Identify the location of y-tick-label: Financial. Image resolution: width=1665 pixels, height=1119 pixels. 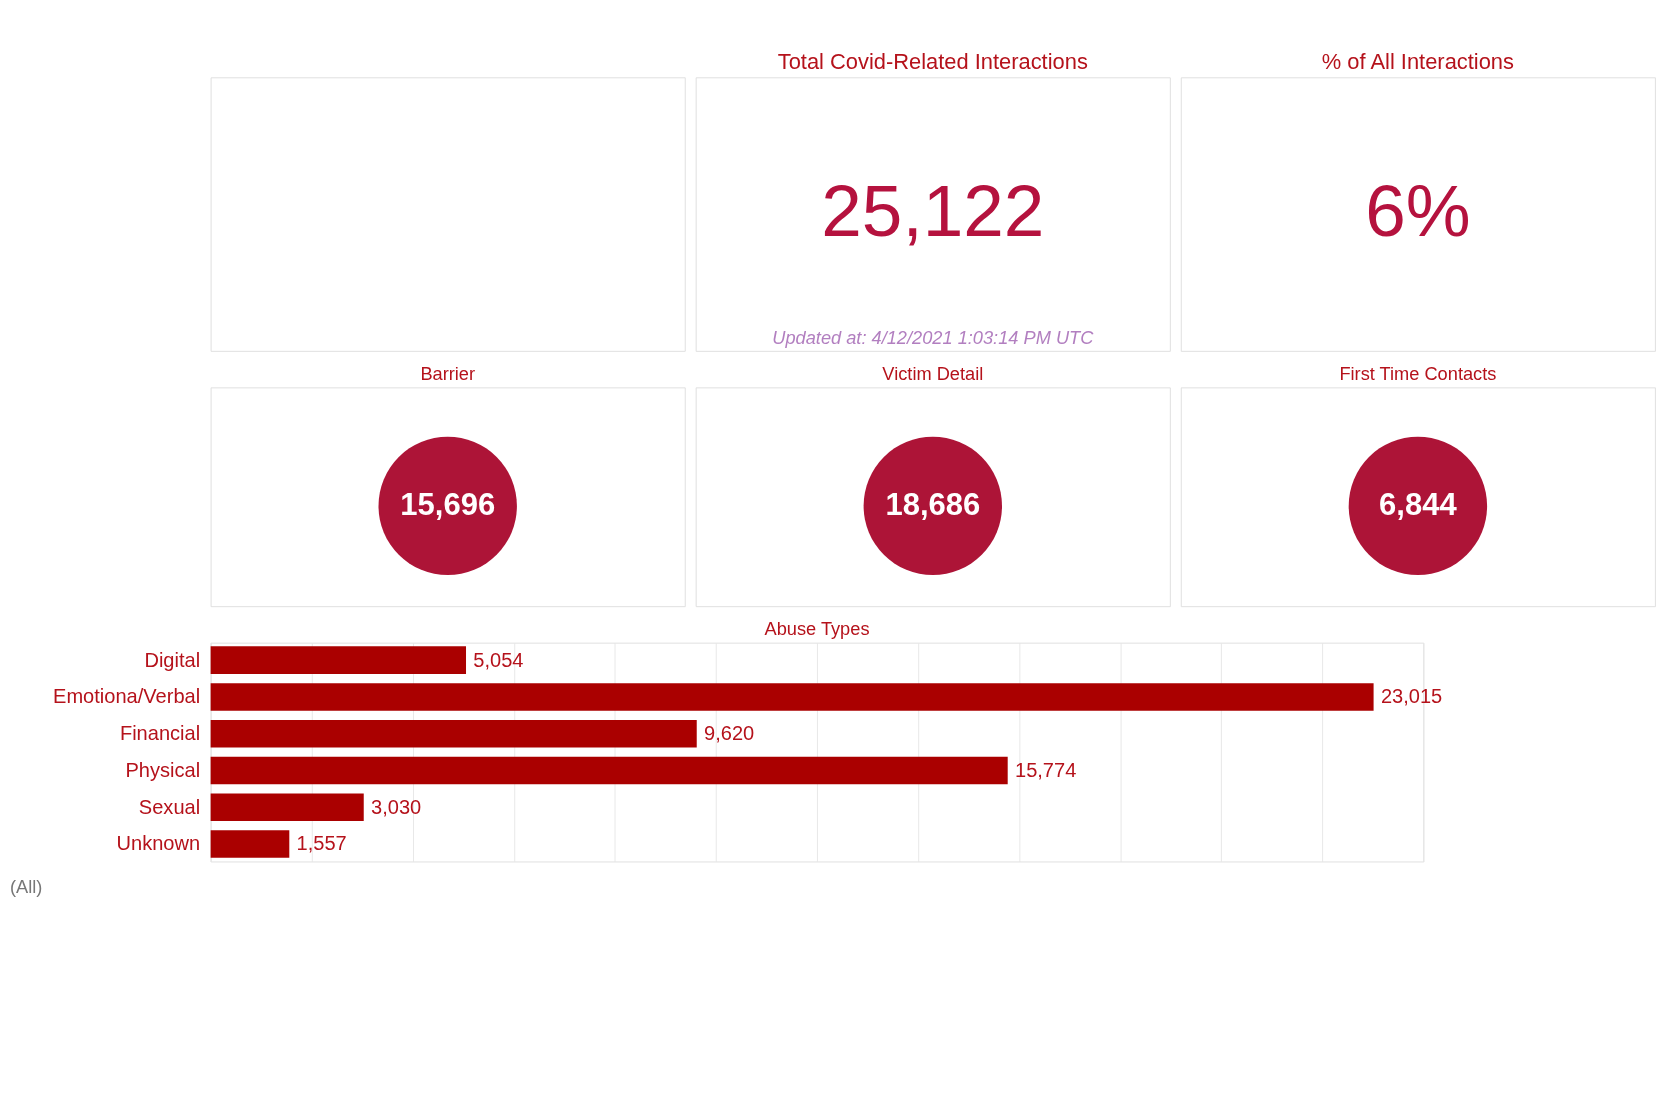
(160, 733).